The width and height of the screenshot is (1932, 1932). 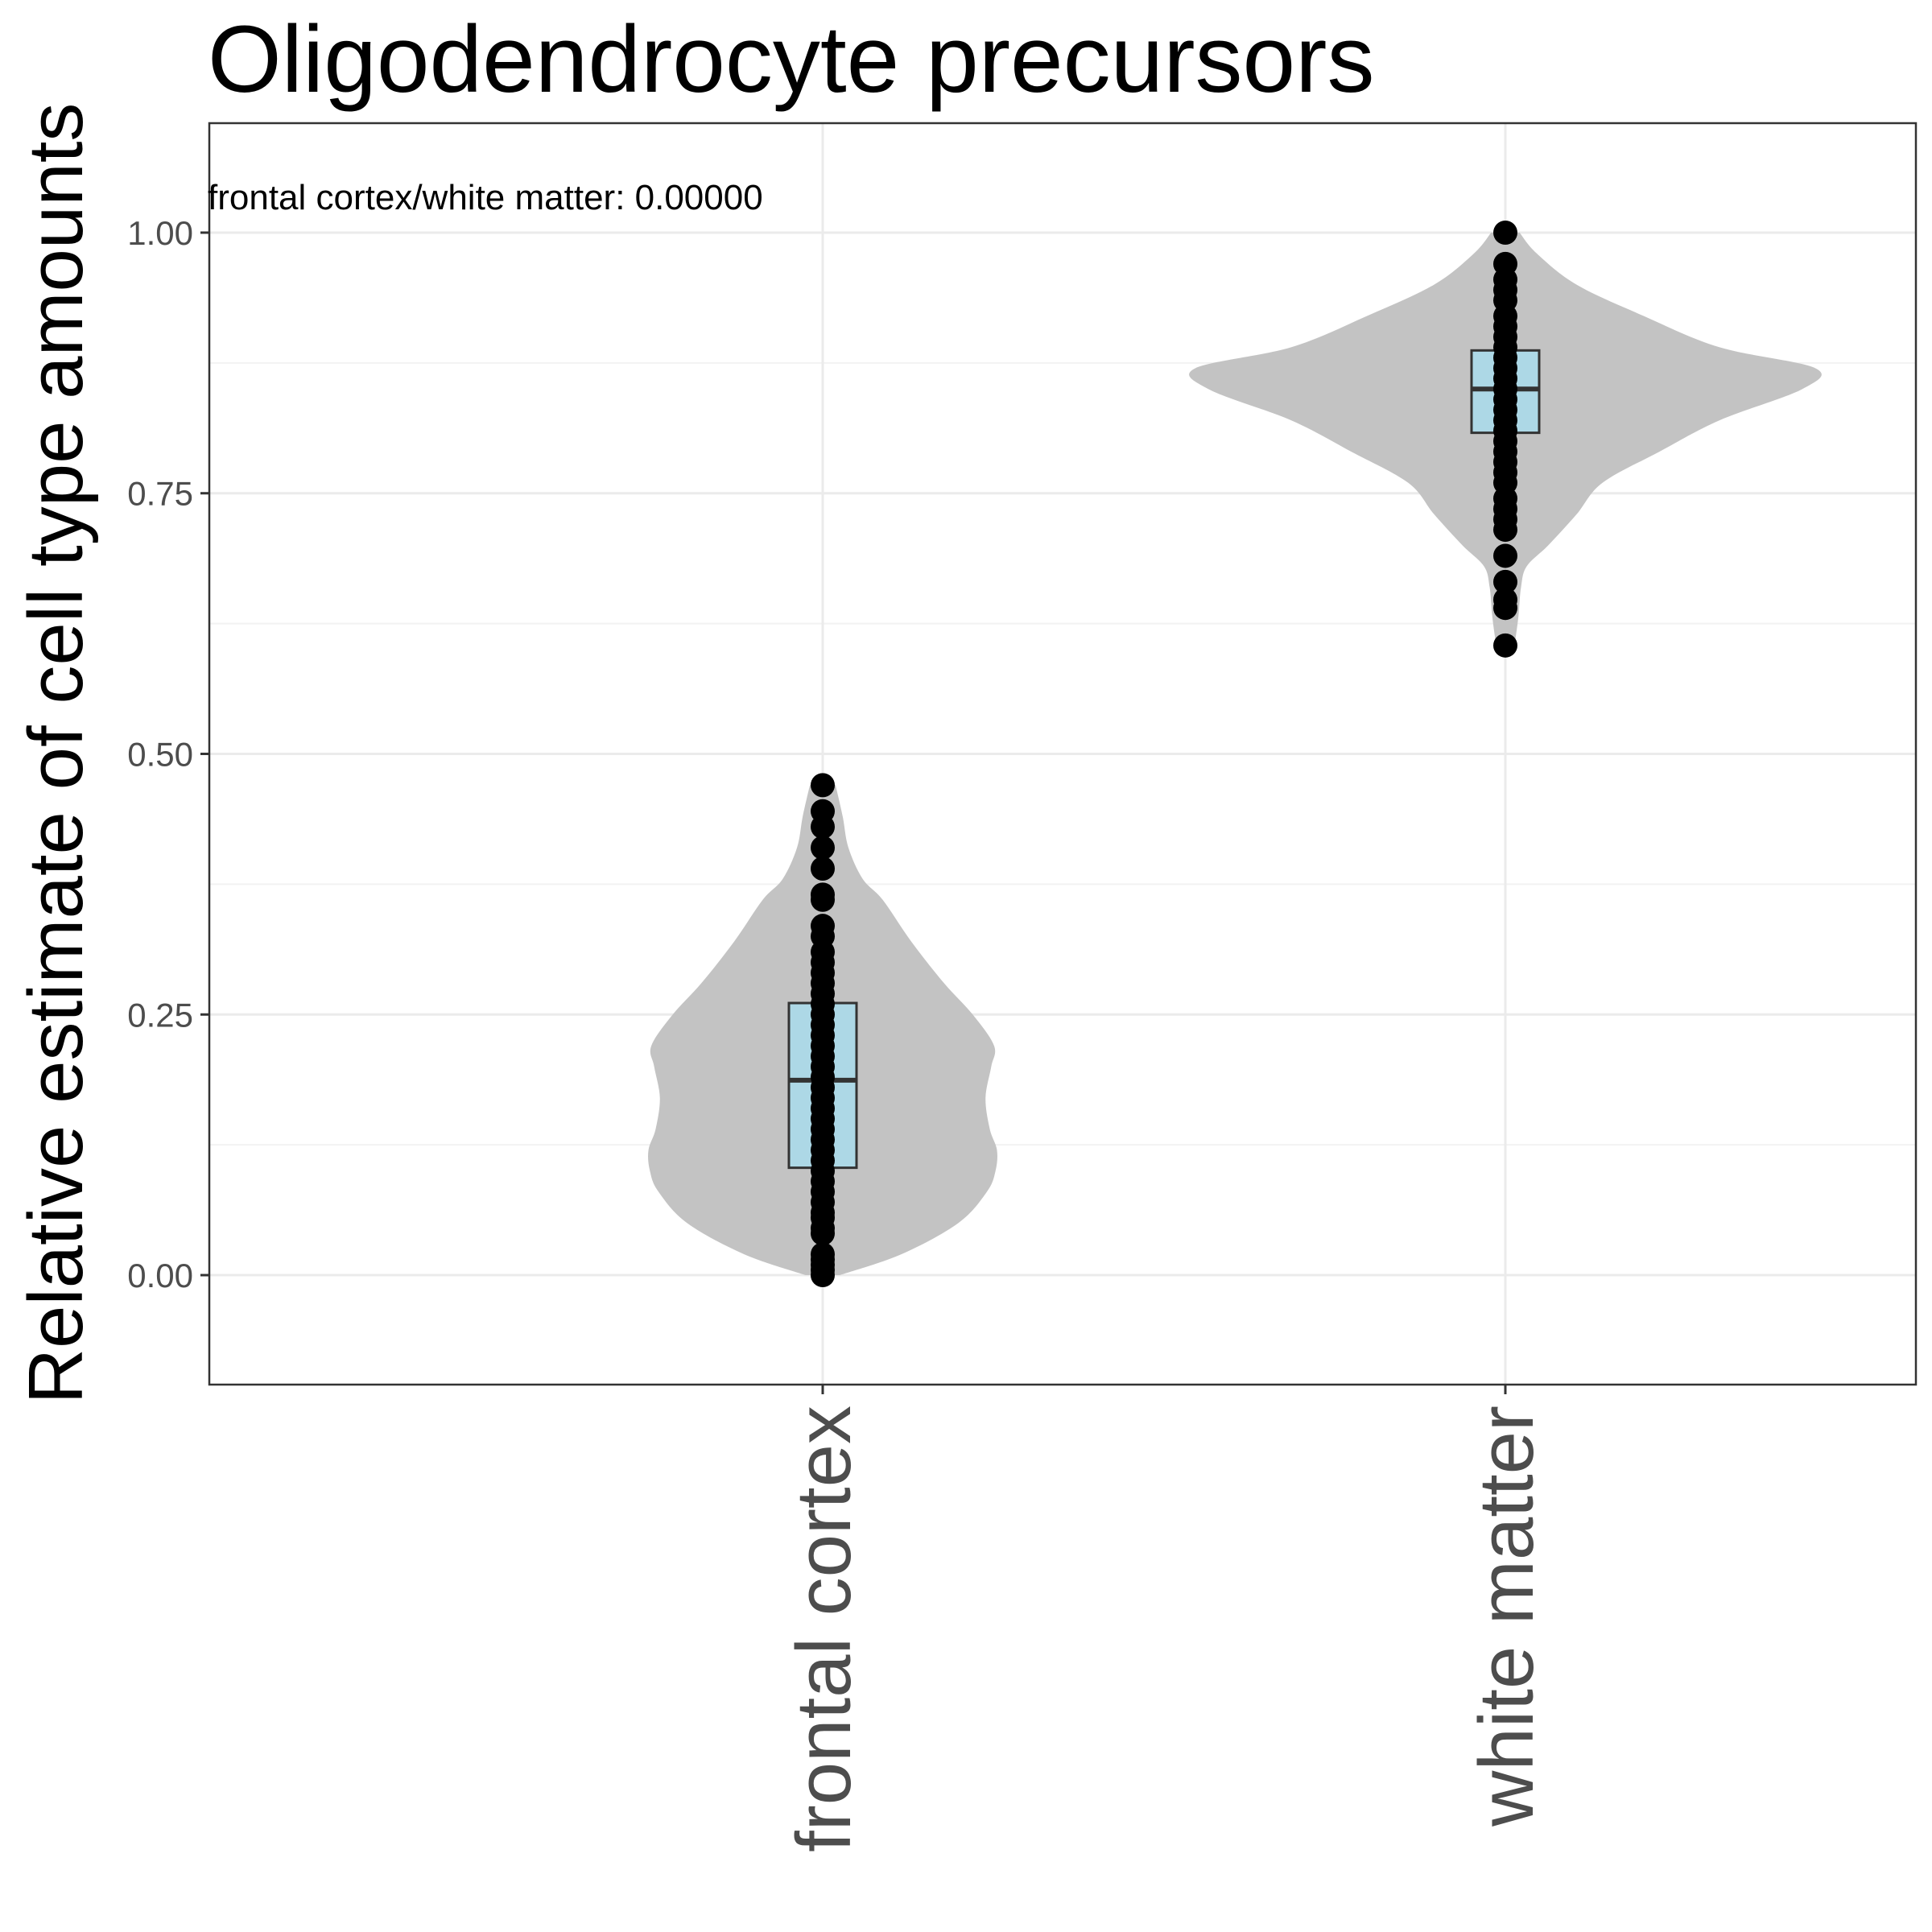 What do you see at coordinates (56, 754) in the screenshot?
I see `y-axis-label: Relative estimate of cell type amounts` at bounding box center [56, 754].